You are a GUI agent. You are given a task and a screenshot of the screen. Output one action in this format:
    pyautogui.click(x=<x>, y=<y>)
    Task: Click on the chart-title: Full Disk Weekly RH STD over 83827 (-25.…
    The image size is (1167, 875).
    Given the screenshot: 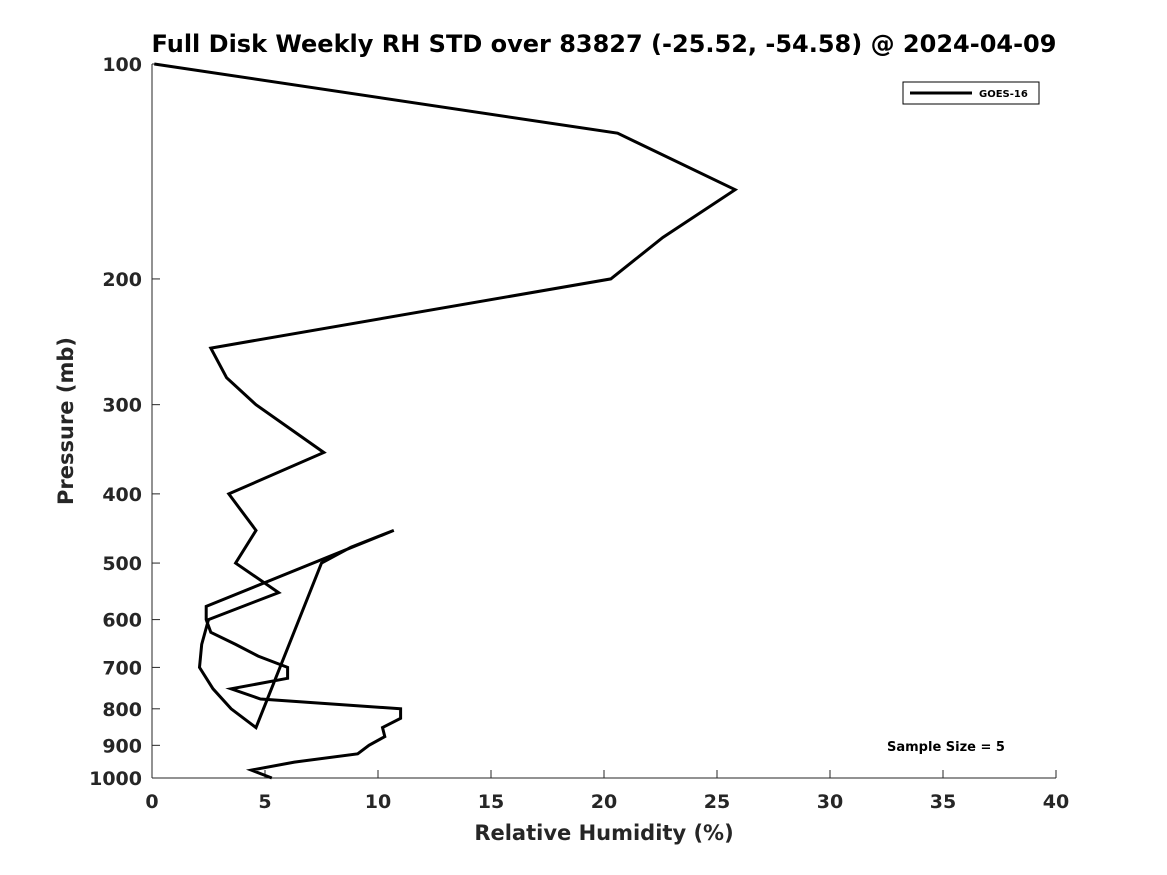 What is the action you would take?
    pyautogui.click(x=604, y=44)
    